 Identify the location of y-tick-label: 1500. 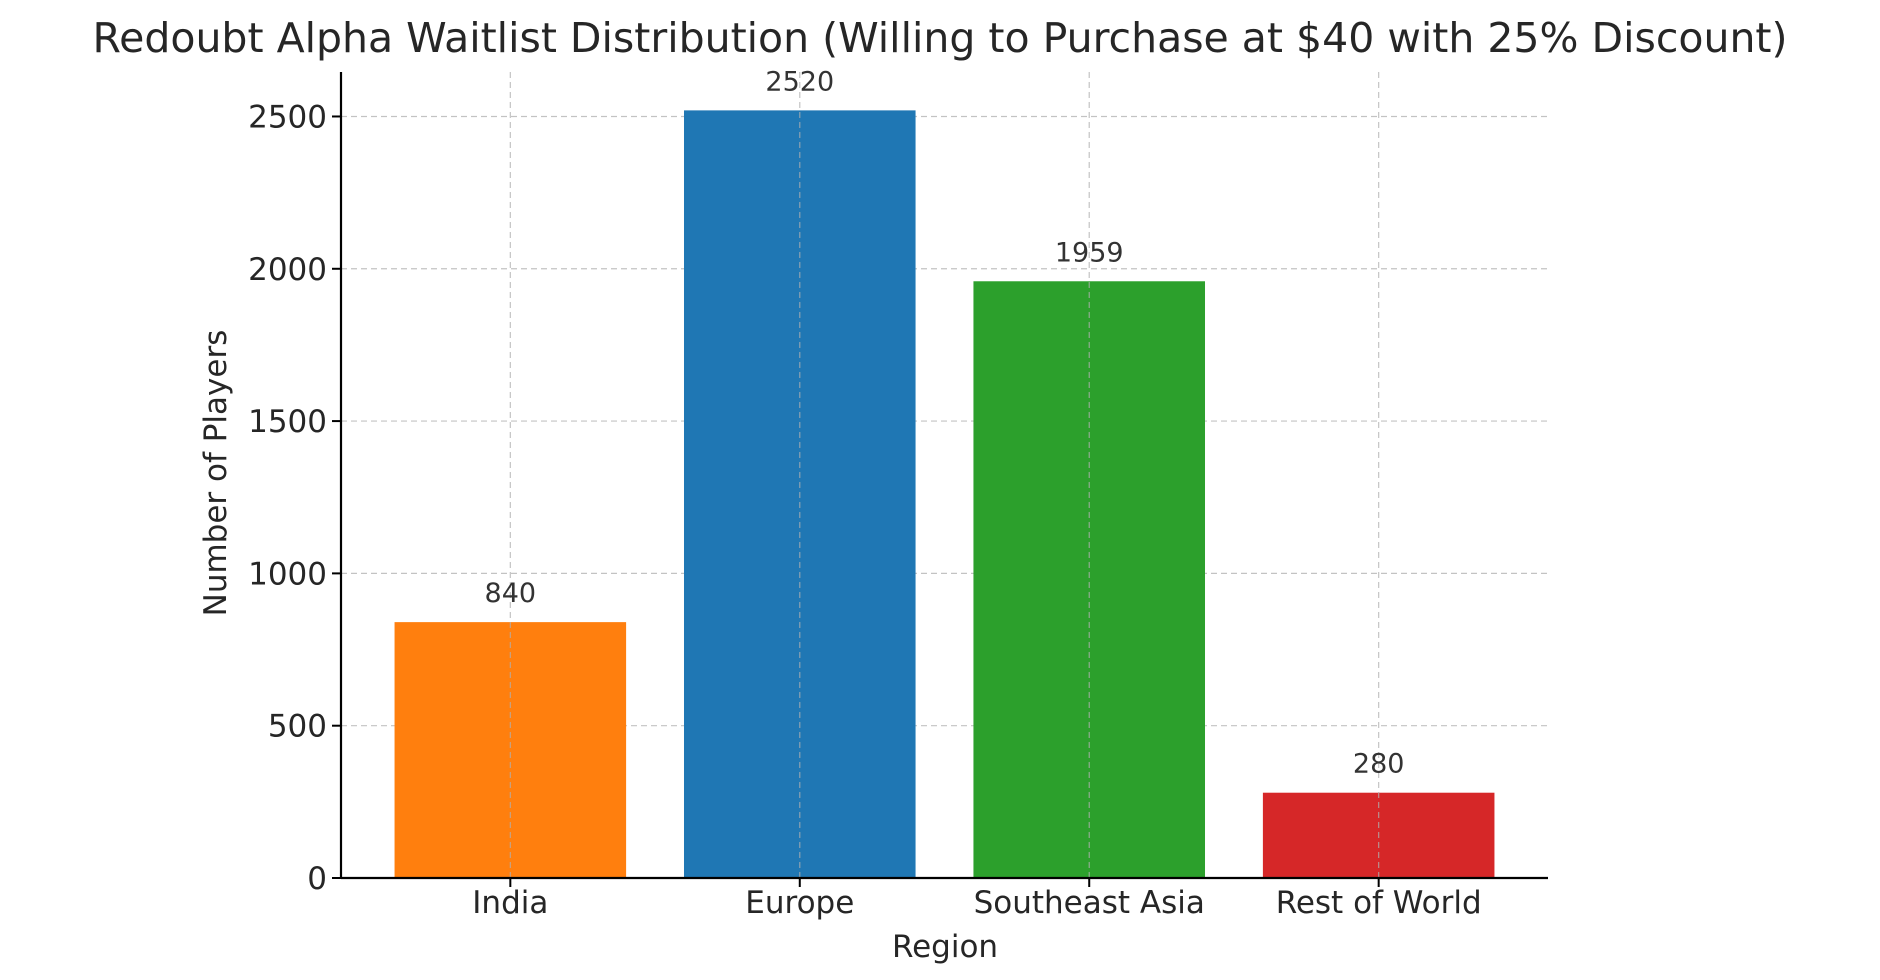
(287, 422).